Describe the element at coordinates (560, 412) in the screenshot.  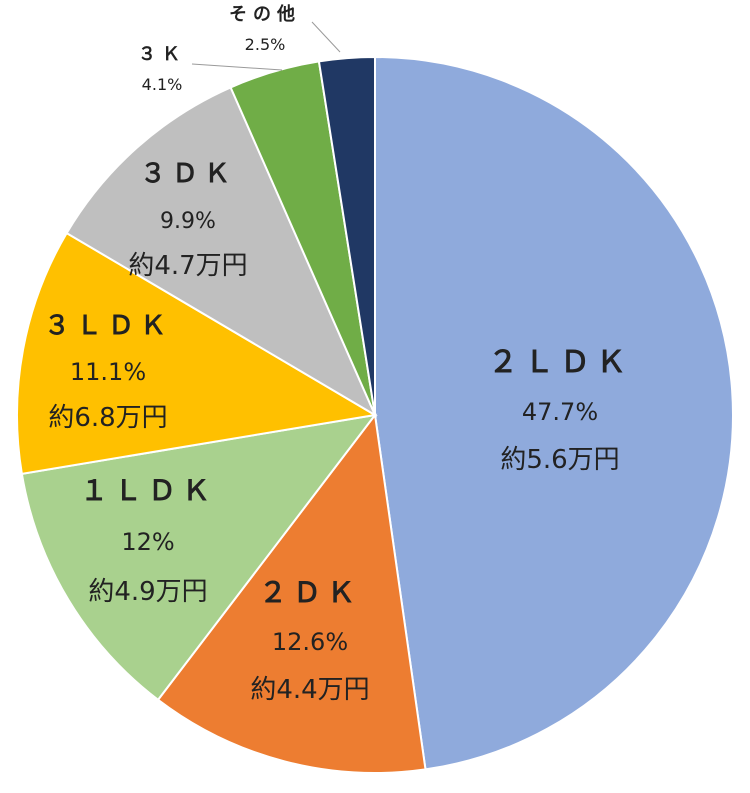
I see `slice-label-percent-2ldk: 47.7%` at that location.